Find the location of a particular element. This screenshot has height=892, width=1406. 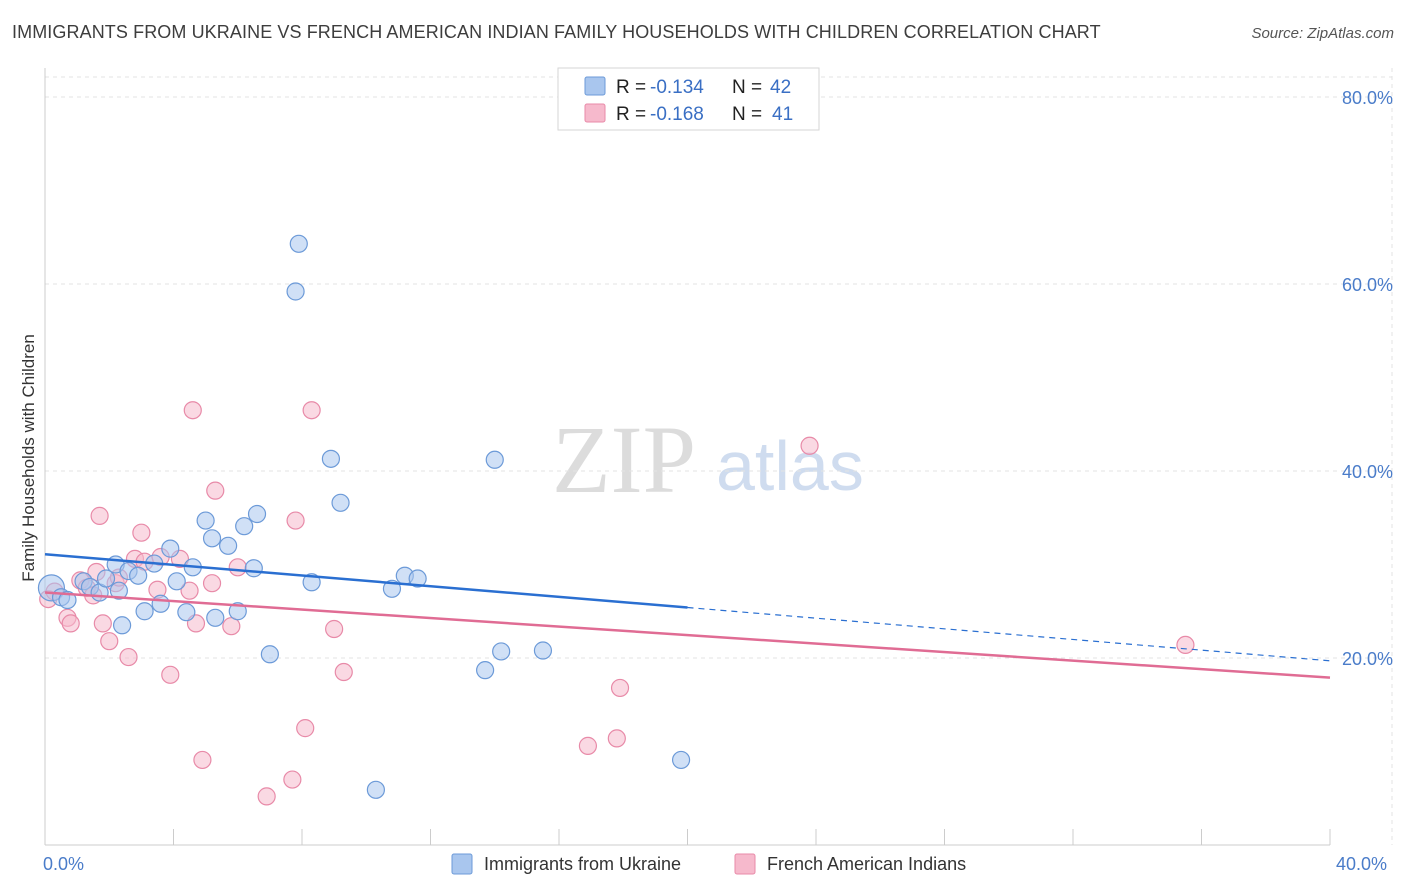

trend-line-immigrants-from-ukraine is located at coordinates (366, 580).